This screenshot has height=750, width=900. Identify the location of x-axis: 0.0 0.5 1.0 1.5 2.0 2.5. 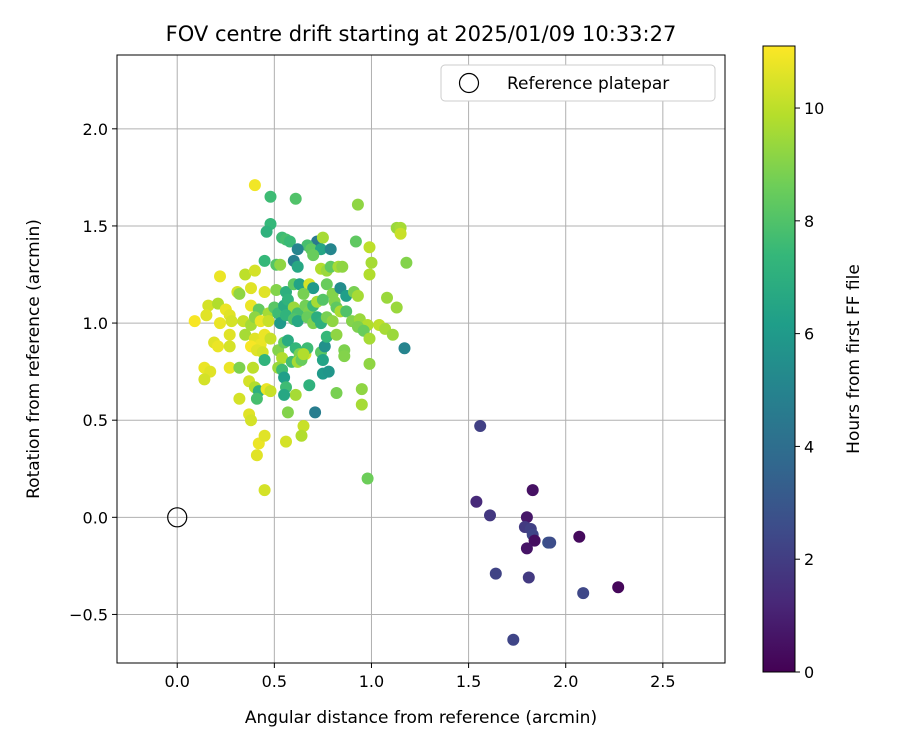
(420, 677).